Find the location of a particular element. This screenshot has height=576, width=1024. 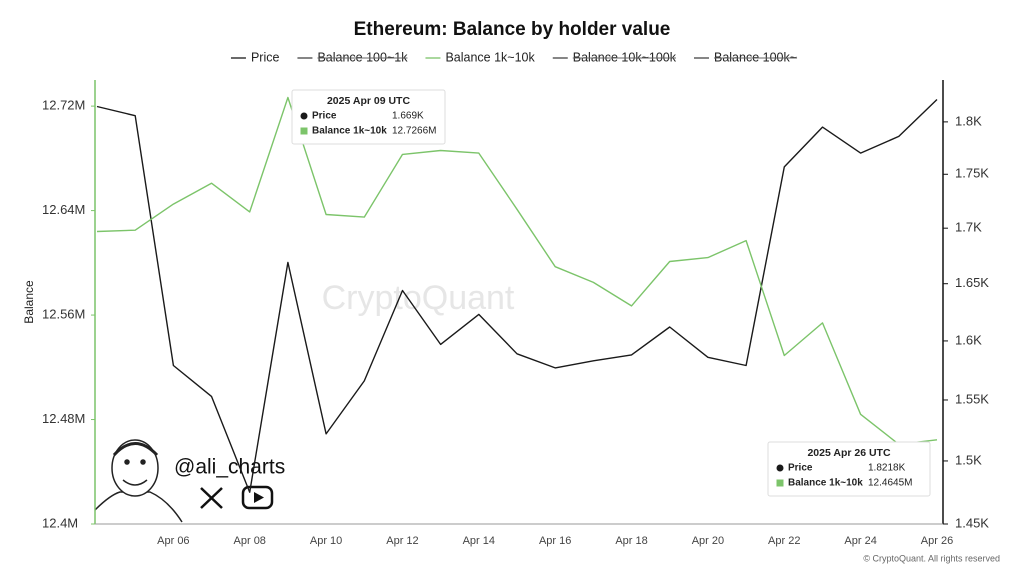

legend-label: Price is located at coordinates (265, 57).